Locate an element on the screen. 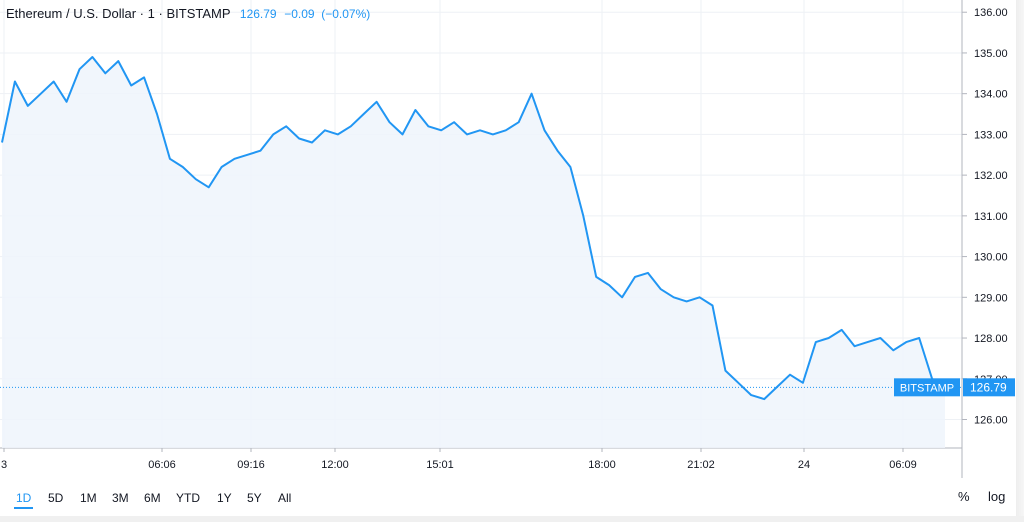 Image resolution: width=1024 pixels, height=522 pixels. range-button-6m: 6M is located at coordinates (152, 498).